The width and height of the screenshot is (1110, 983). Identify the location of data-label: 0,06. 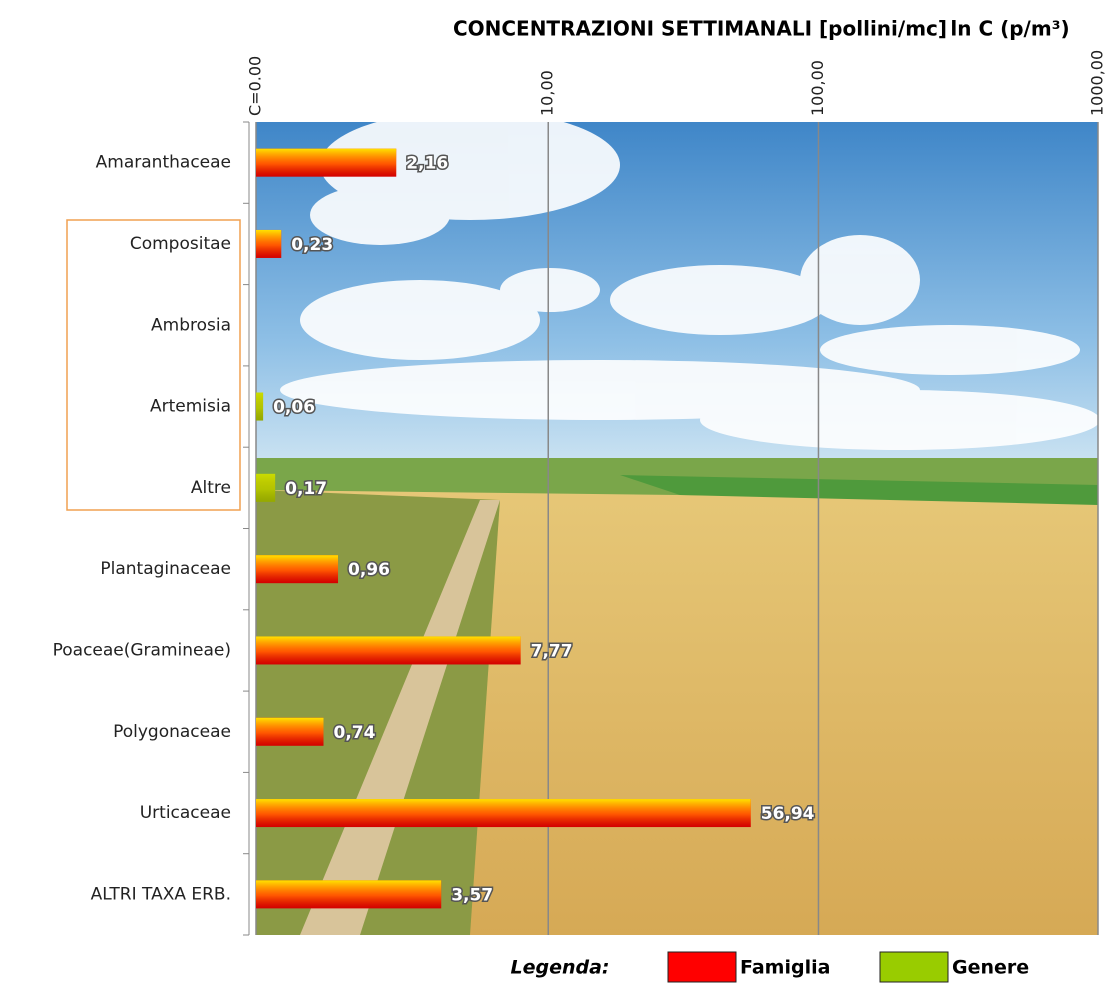
(294, 408).